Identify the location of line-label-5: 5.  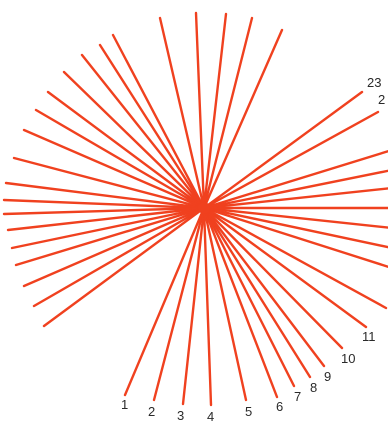
(248, 411).